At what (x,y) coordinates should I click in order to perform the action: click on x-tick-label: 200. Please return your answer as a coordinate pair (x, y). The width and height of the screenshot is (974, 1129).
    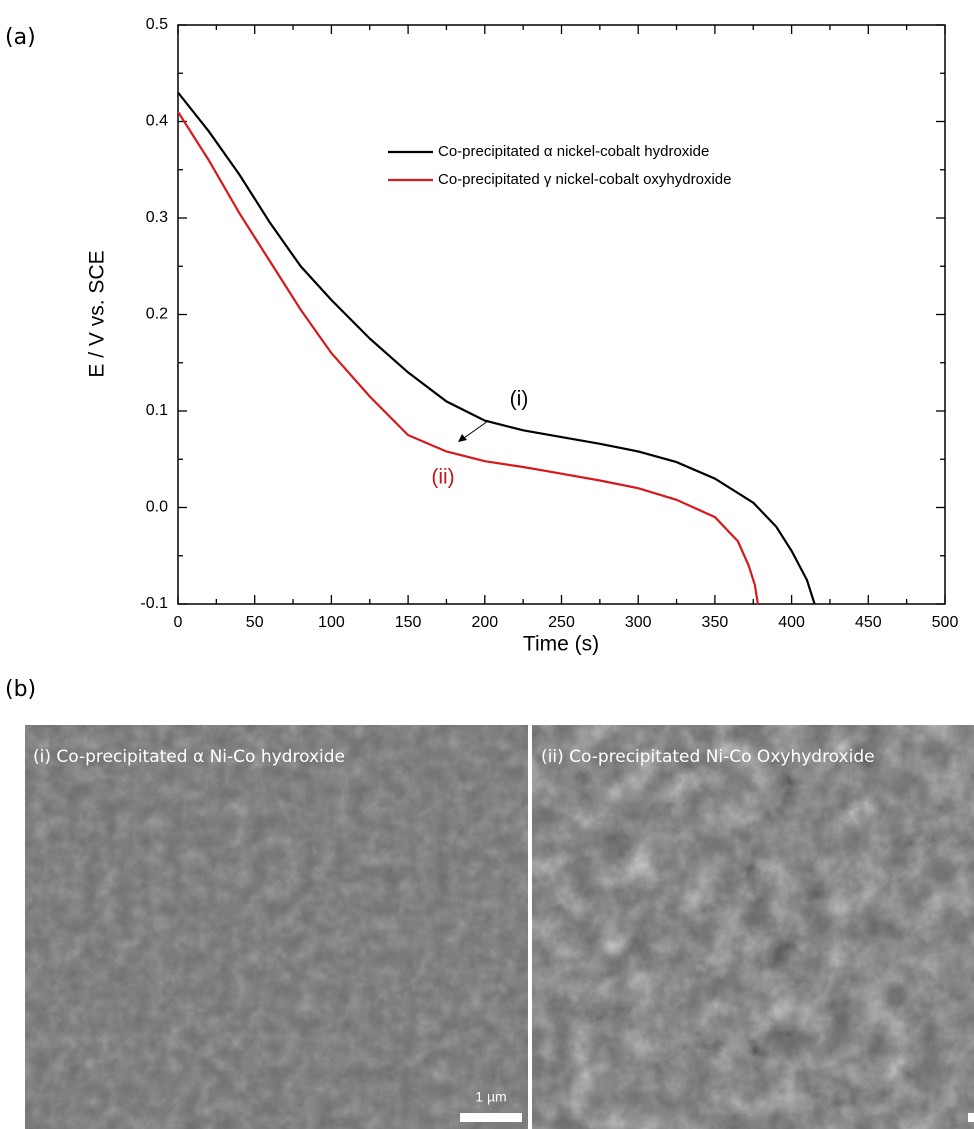
    Looking at the image, I should click on (484, 622).